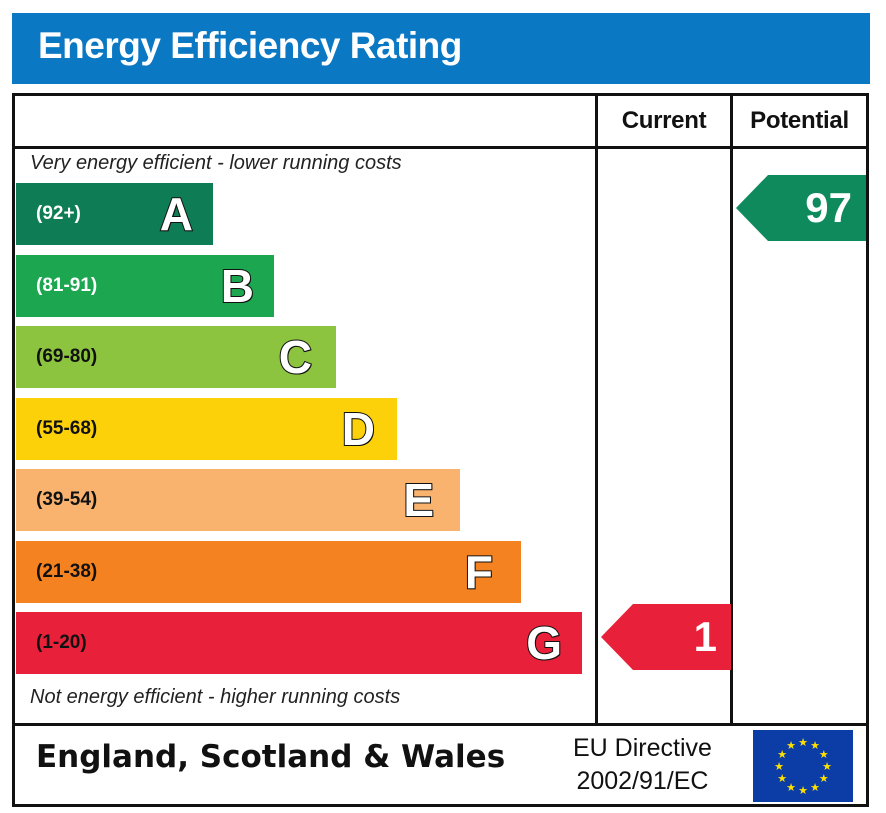  I want to click on band-letter: C, so click(295, 357).